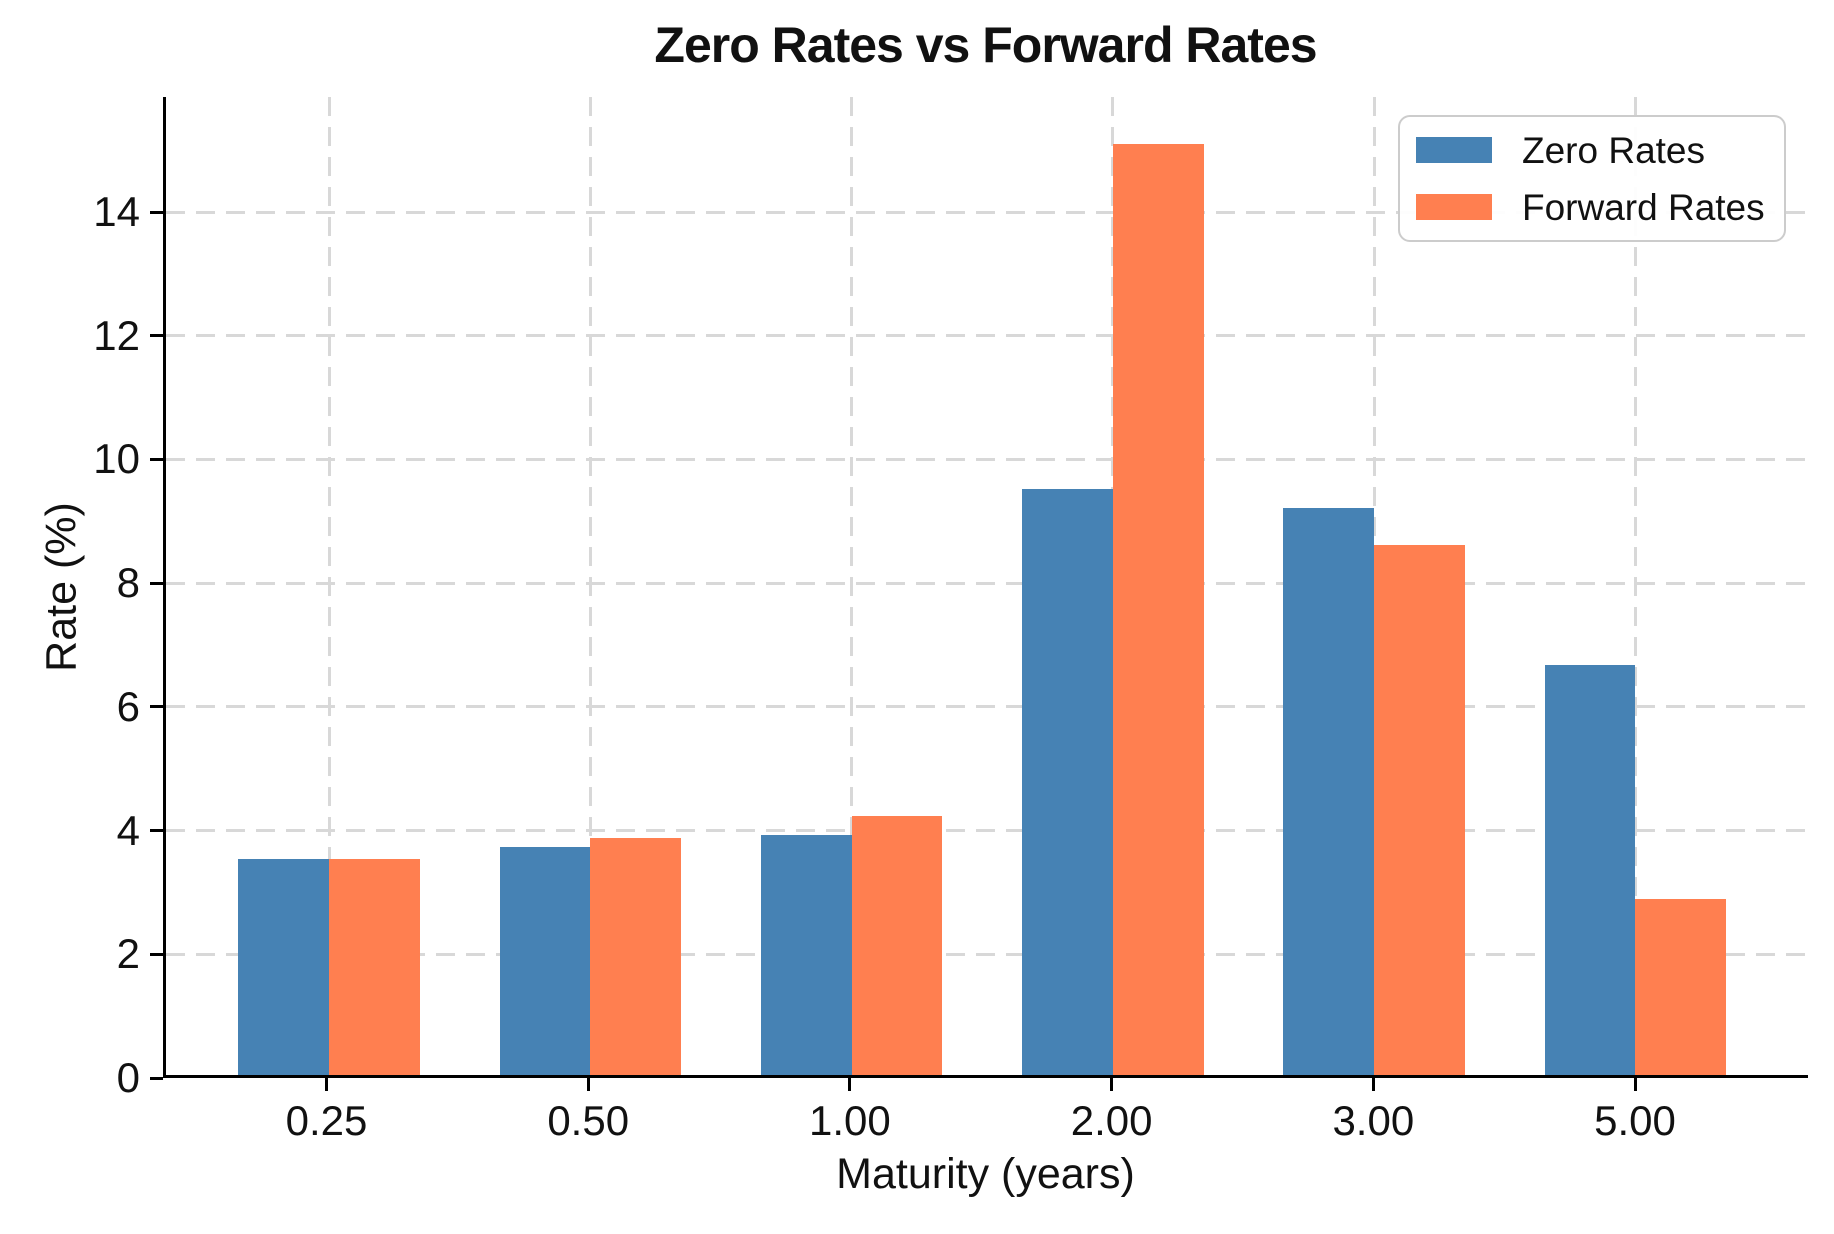 The height and width of the screenshot is (1234, 1834). What do you see at coordinates (590, 586) in the screenshot?
I see `x-gridline-0.50` at bounding box center [590, 586].